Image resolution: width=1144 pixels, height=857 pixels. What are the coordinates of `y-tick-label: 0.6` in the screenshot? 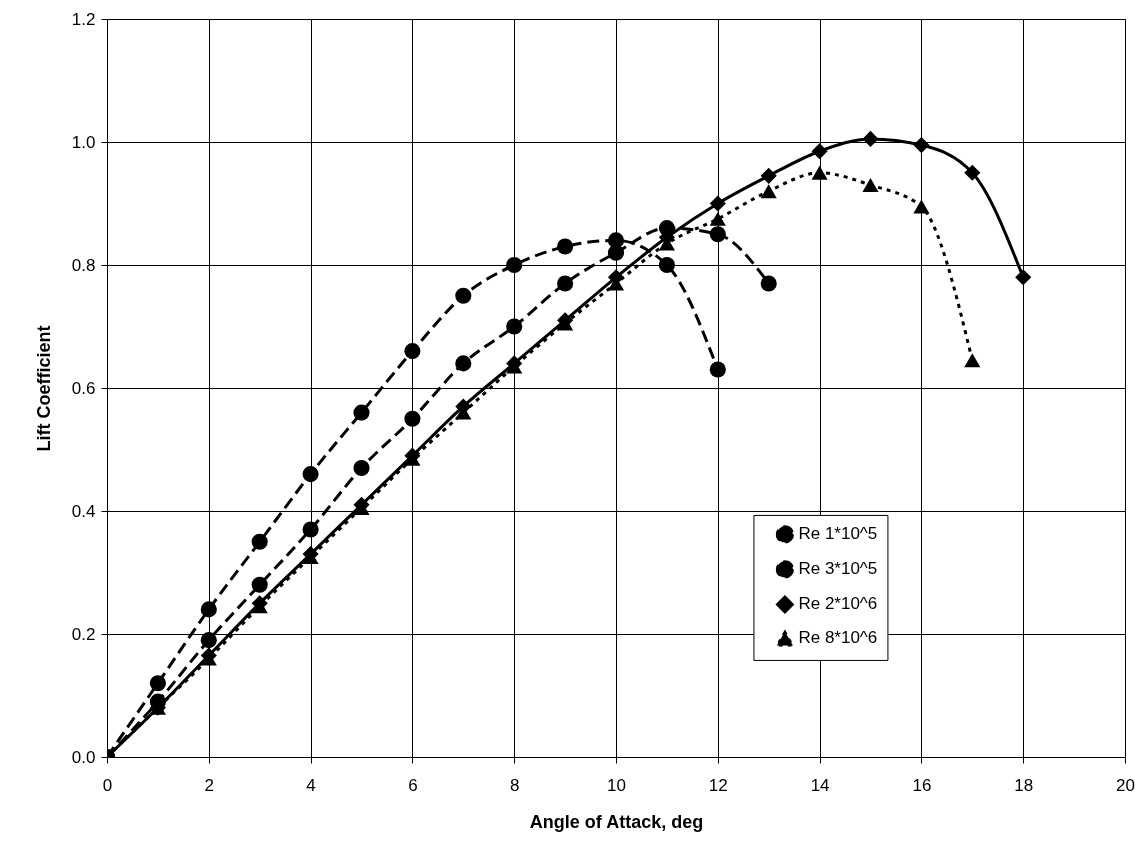 It's located at (83, 388).